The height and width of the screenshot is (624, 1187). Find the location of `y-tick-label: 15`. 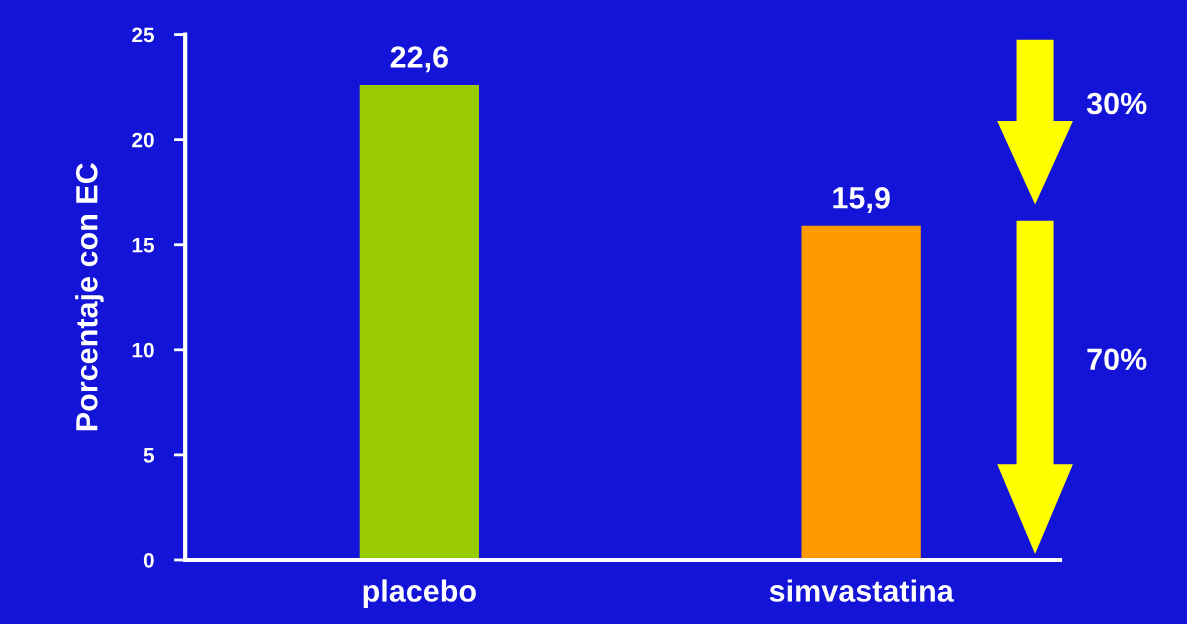

y-tick-label: 15 is located at coordinates (143, 245).